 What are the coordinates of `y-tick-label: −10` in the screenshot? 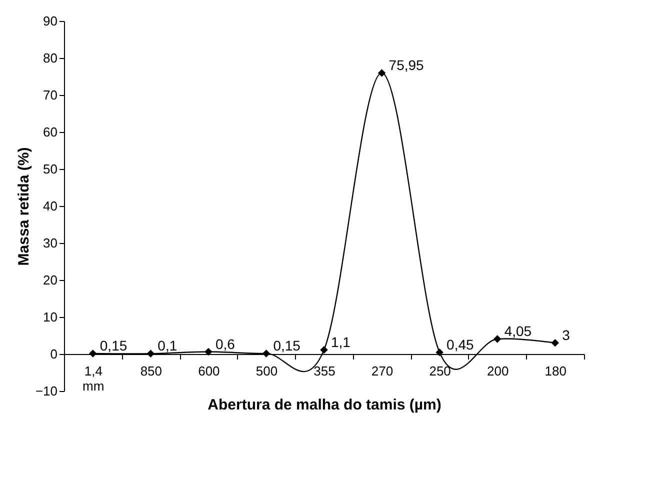 It's located at (46, 391).